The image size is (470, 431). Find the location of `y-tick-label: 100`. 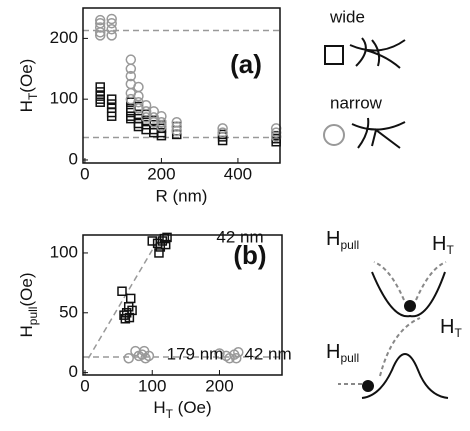

y-tick-label: 100 is located at coordinates (64, 98).